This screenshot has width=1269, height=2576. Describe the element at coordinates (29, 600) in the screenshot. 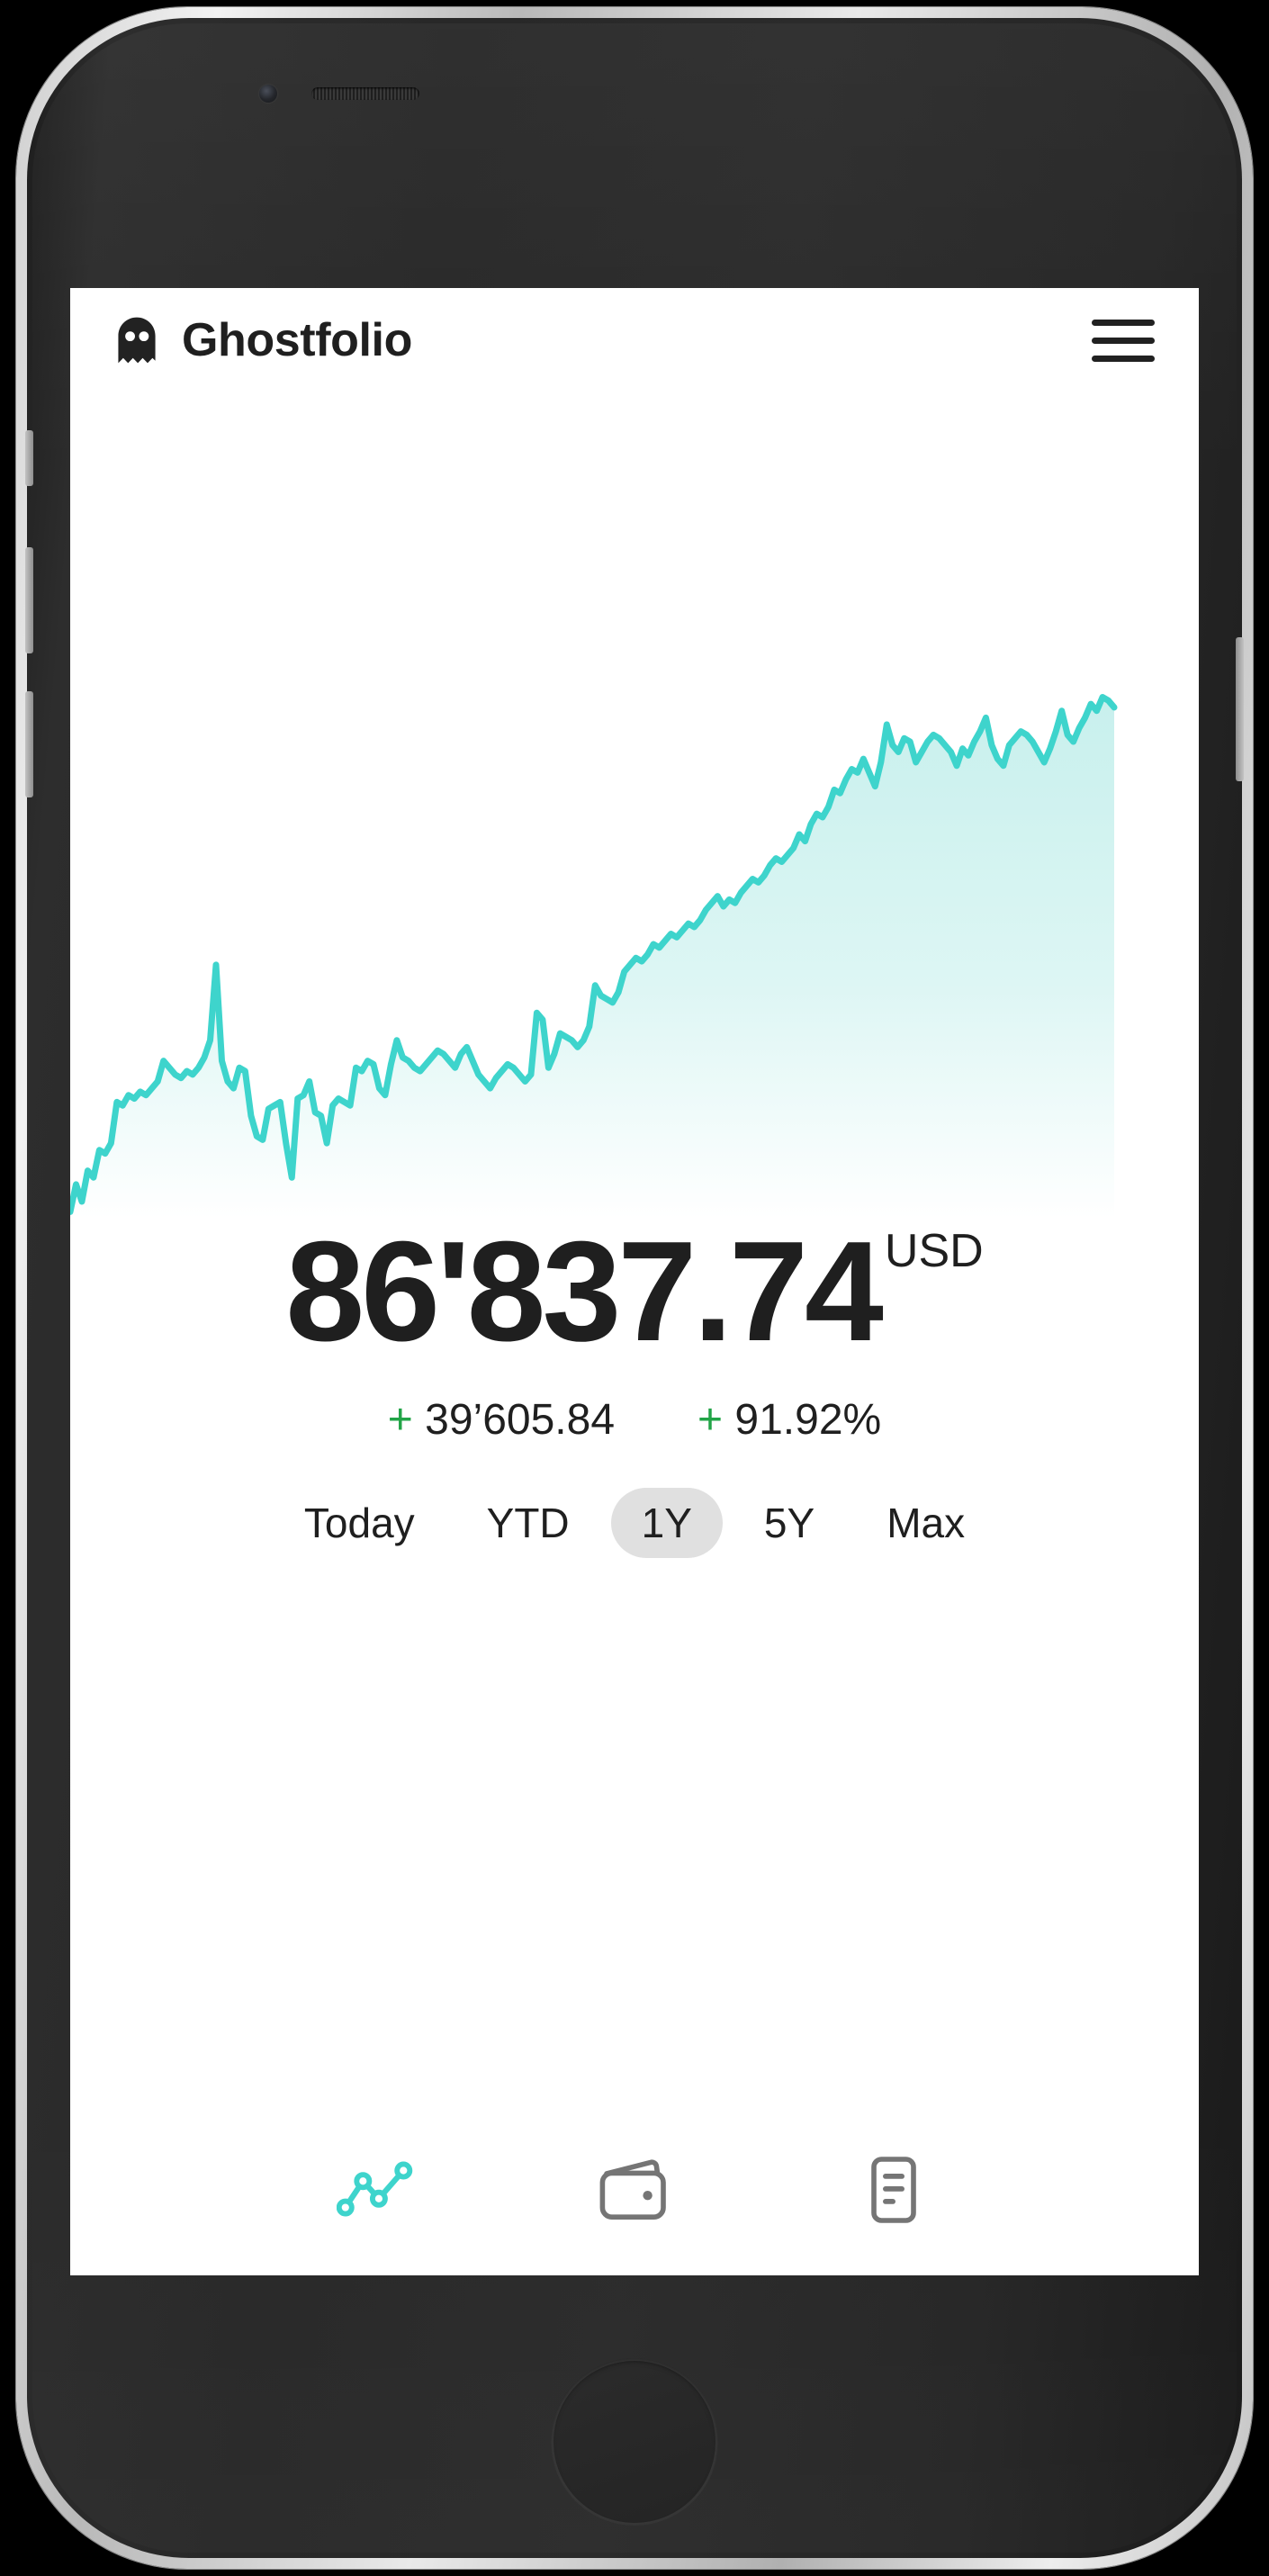

I see `volume-up-button` at that location.